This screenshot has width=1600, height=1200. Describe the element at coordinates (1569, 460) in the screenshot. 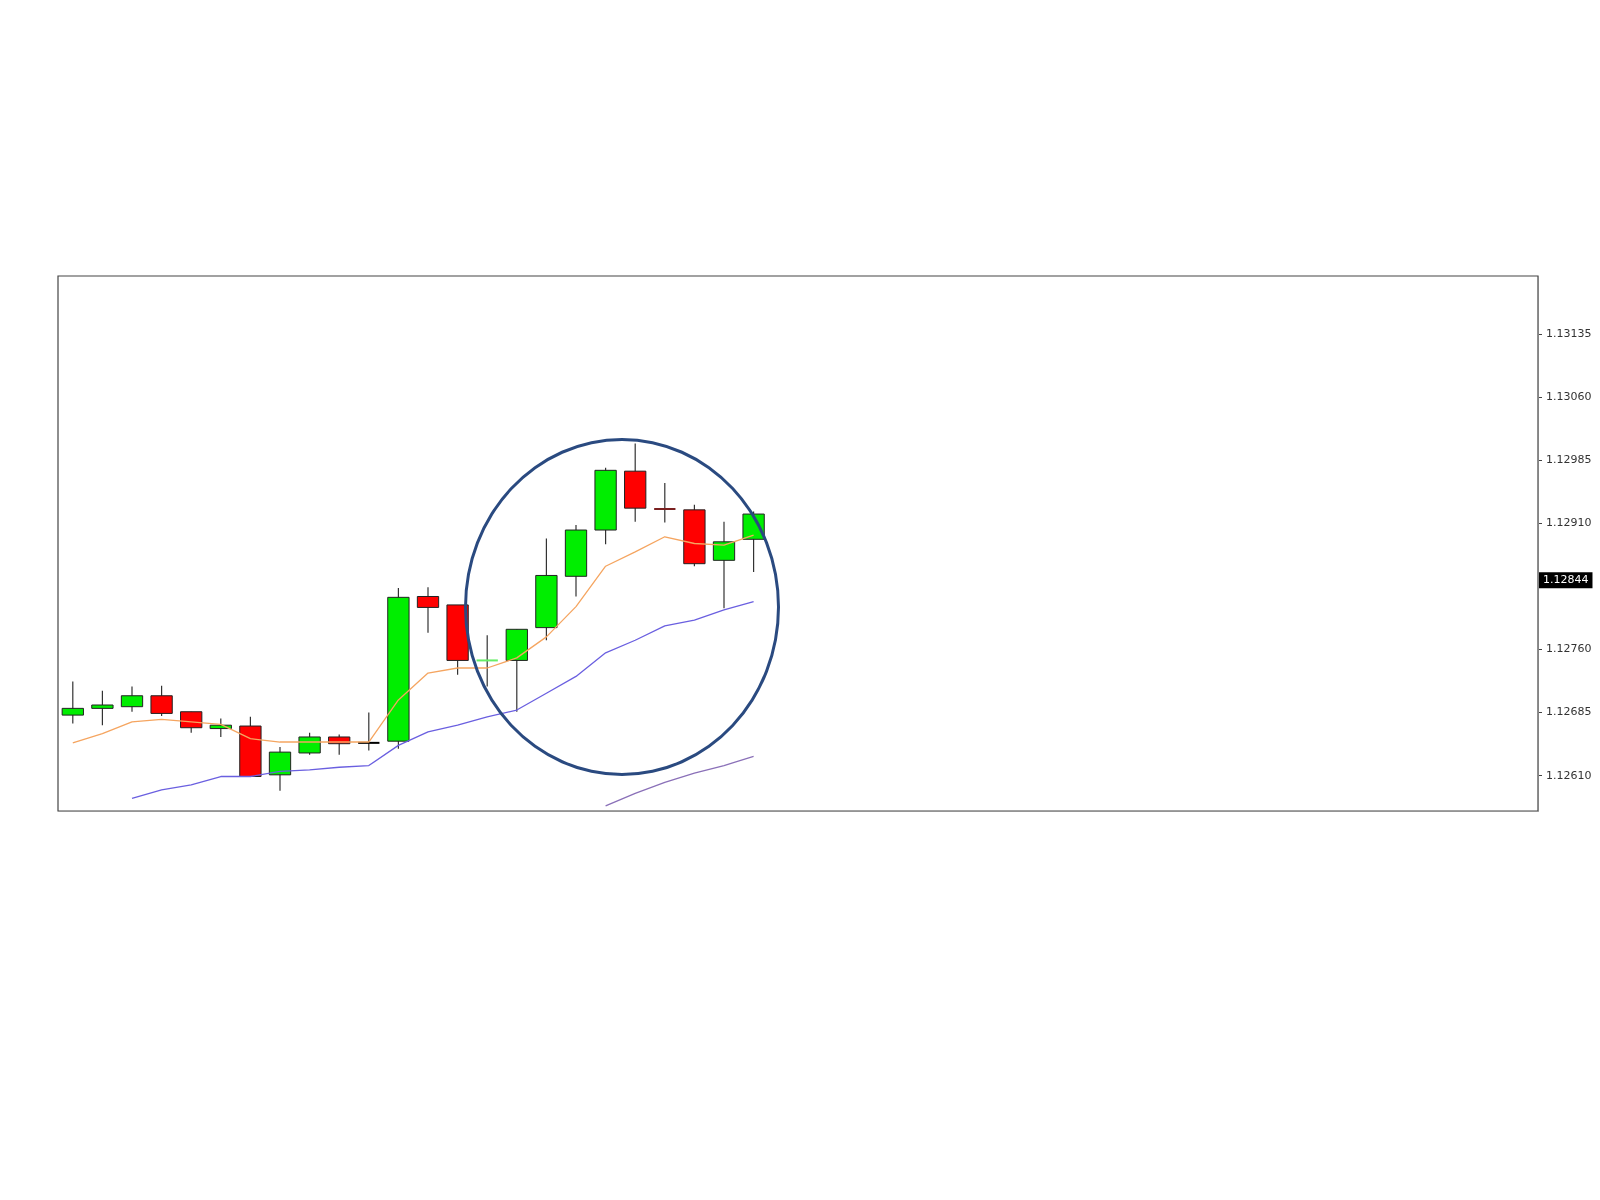

I see `y-tick-label: 1.12985` at that location.